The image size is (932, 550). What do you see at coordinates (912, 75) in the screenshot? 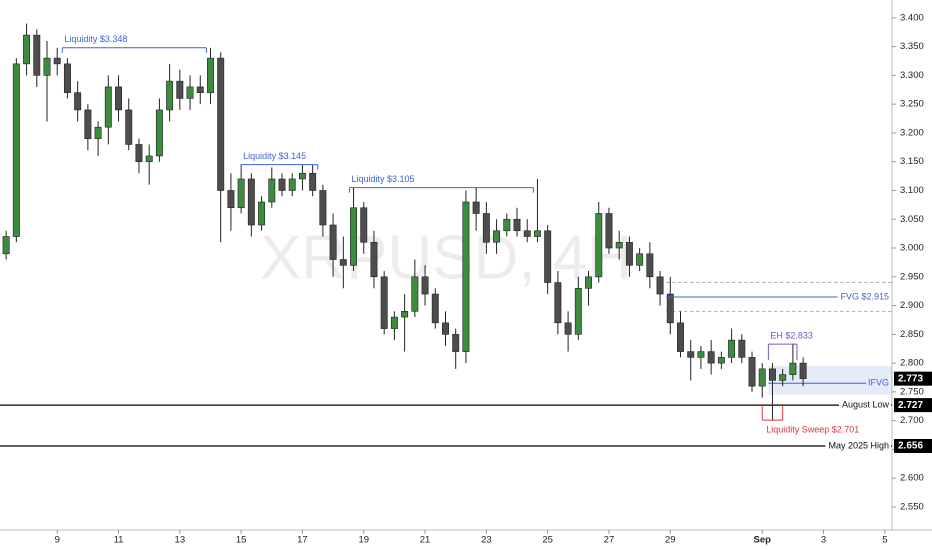
I see `y-tick-label: 3.300` at bounding box center [912, 75].